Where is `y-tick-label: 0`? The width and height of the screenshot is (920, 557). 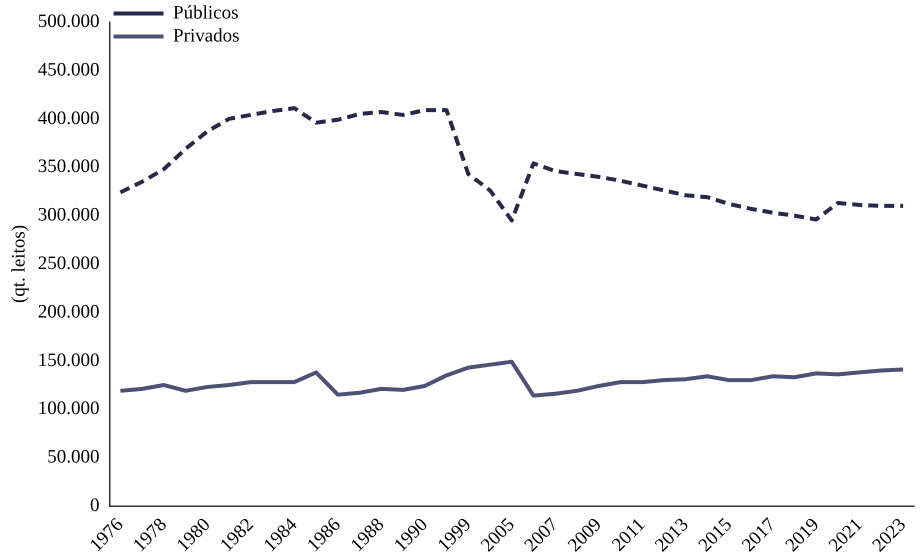
y-tick-label: 0 is located at coordinates (95, 505).